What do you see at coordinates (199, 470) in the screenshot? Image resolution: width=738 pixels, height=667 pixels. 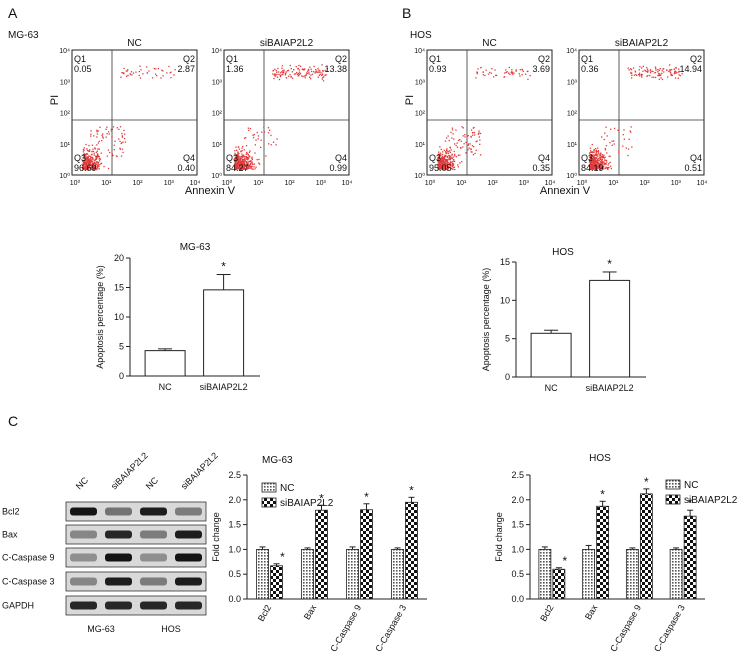 I see `lane-label: siBAIAP2L2` at bounding box center [199, 470].